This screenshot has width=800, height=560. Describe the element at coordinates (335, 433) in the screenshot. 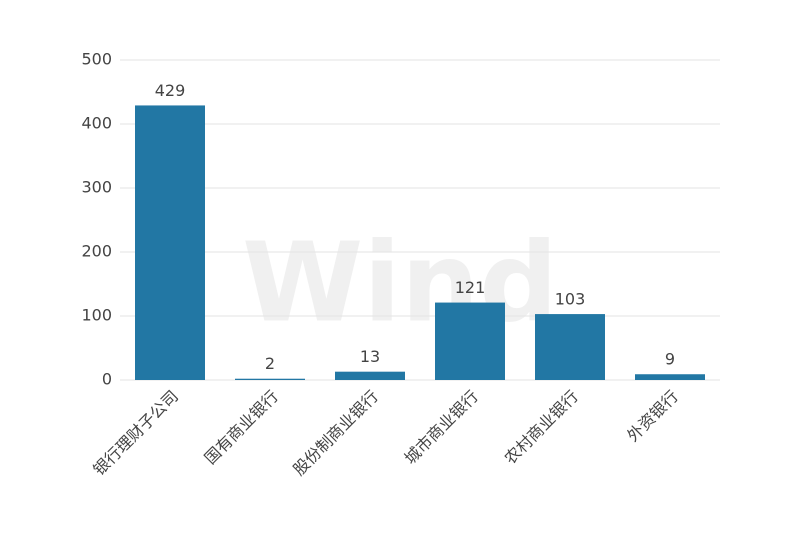

I see `x-tick-label: 股份制商业银行` at that location.